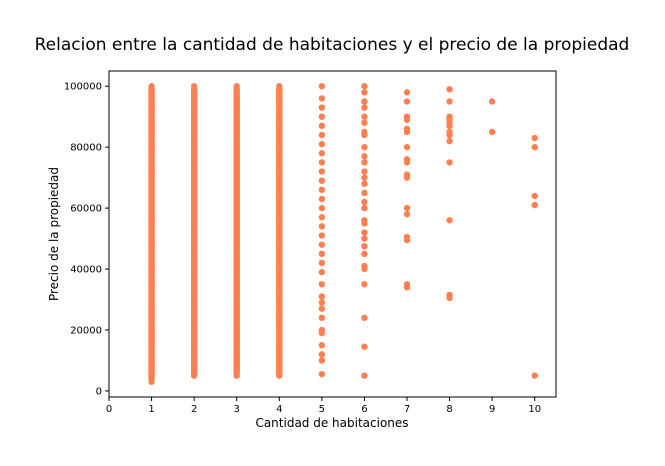 This screenshot has height=466, width=665. Describe the element at coordinates (279, 409) in the screenshot. I see `x-tick-label: 4` at that location.